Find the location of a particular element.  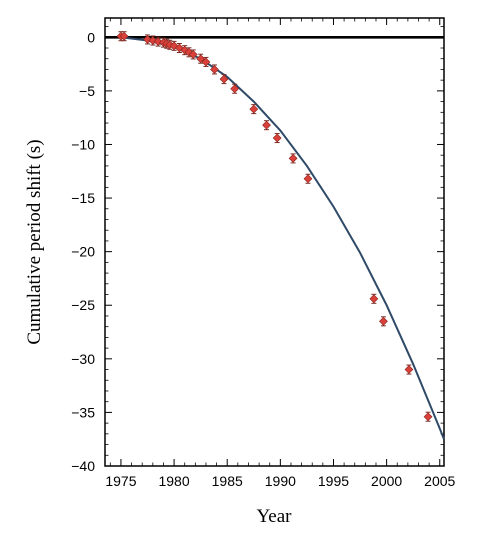

x-tick-label: 2000 is located at coordinates (386, 481).